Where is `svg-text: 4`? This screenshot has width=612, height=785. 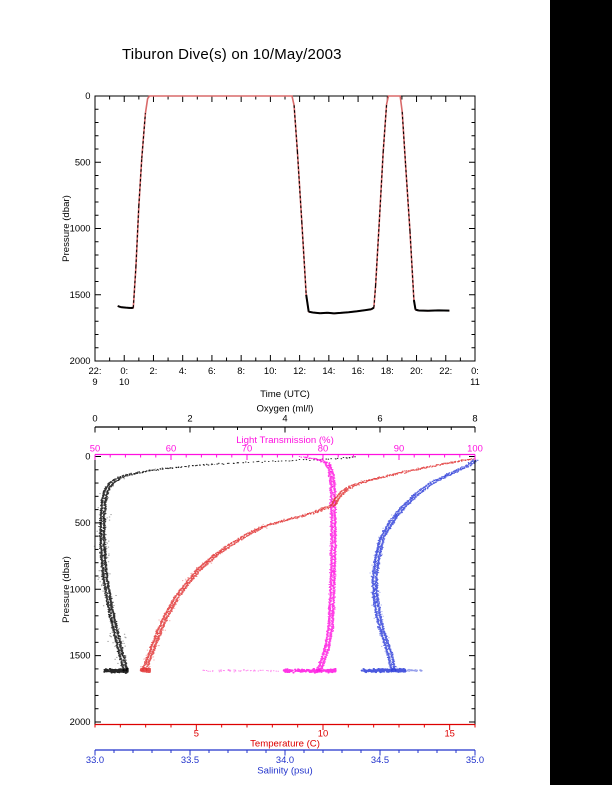 svg-text: 4 is located at coordinates (284, 418).